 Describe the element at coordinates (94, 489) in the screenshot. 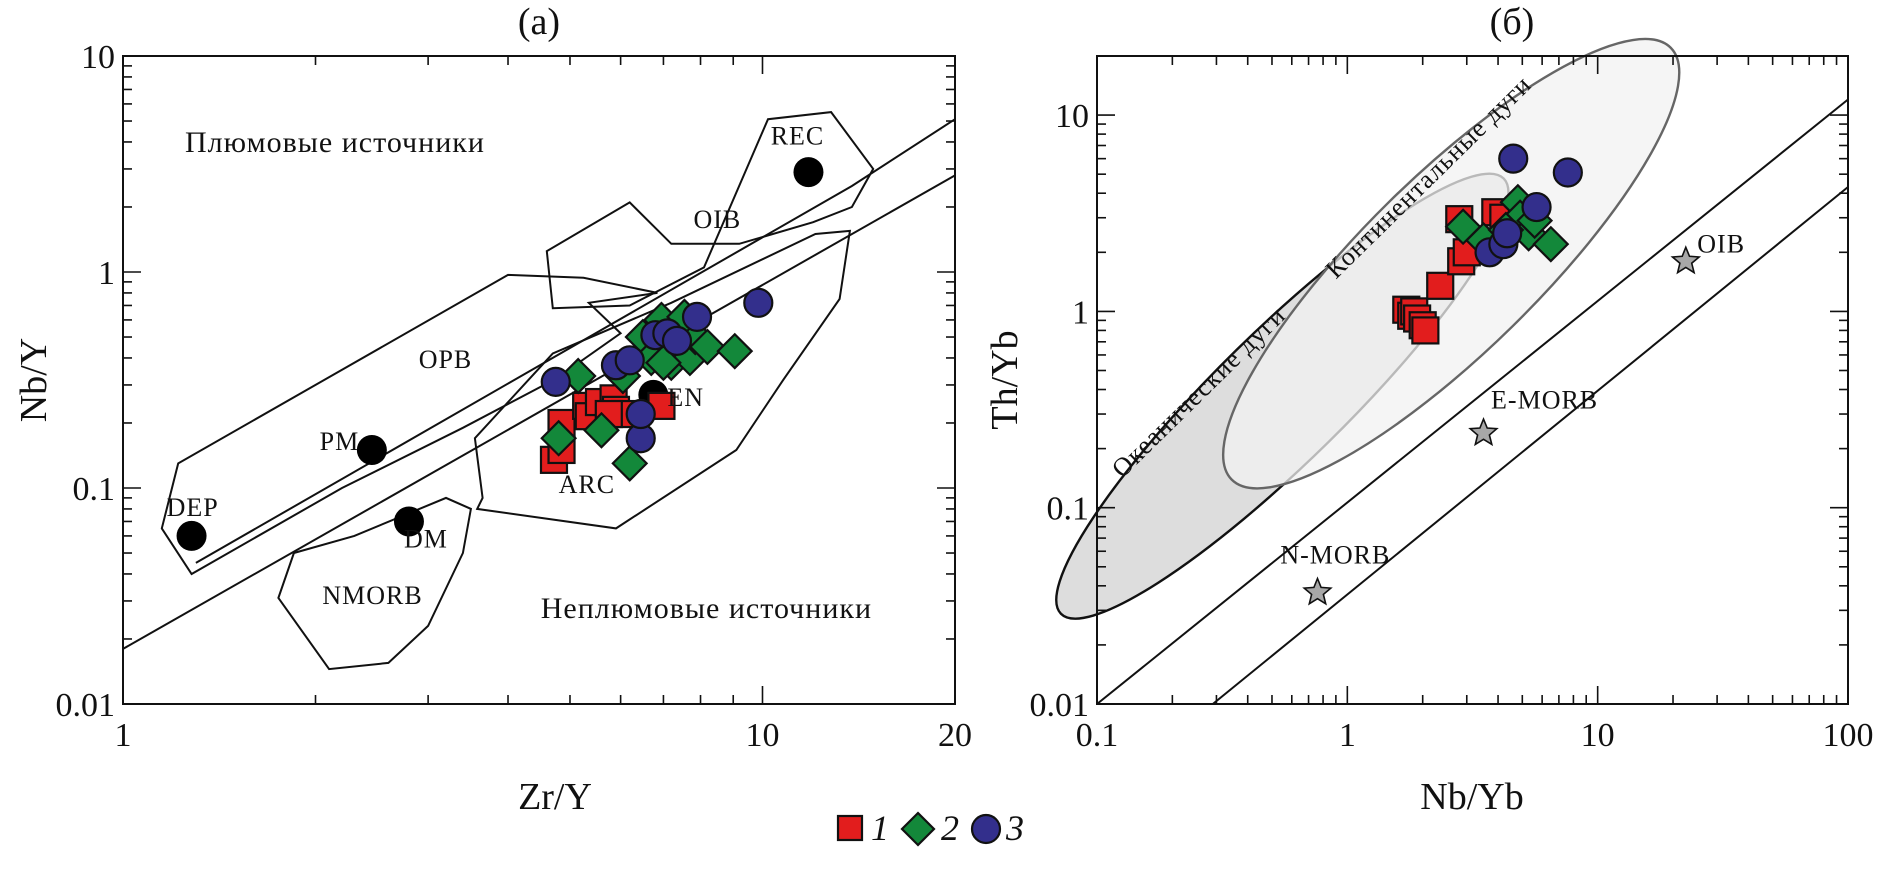

I see `panel-a-y-tick-label: 0.1` at that location.